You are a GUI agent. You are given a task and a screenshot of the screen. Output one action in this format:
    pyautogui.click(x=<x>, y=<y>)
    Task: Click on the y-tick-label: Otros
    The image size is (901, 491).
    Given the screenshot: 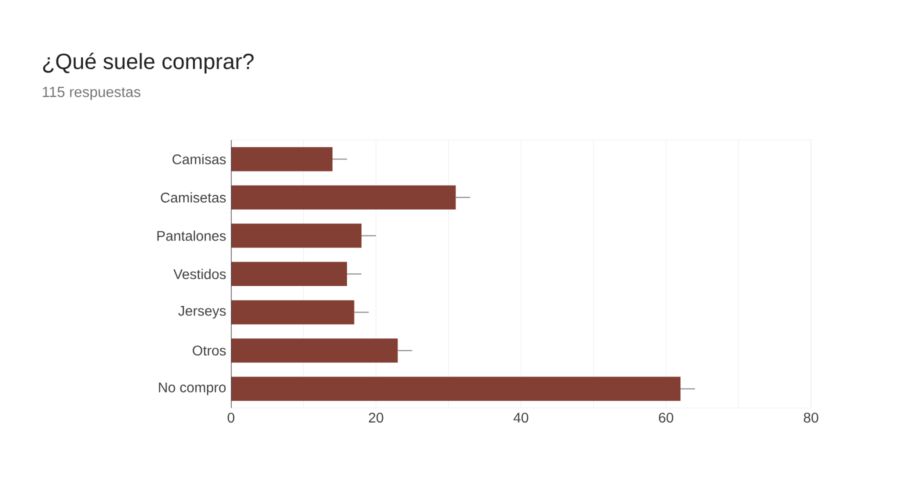 What is the action you would take?
    pyautogui.click(x=209, y=351)
    